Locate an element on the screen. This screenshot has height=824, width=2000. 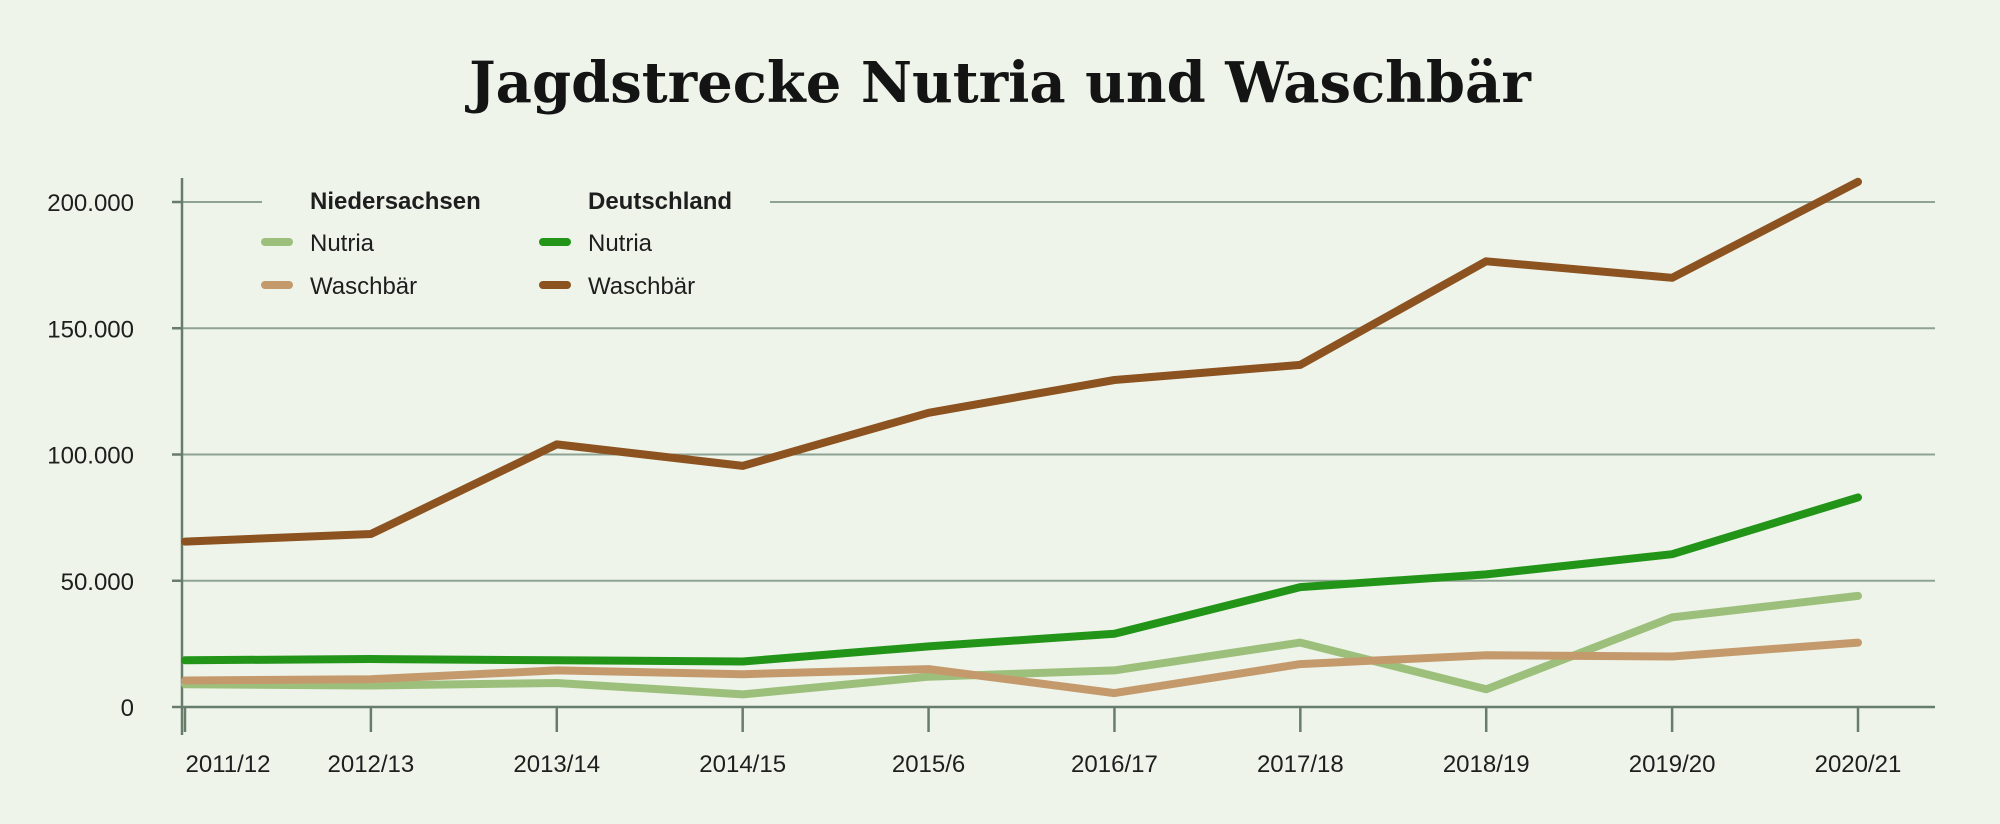
x-tick-label: 2015/6 is located at coordinates (928, 764).